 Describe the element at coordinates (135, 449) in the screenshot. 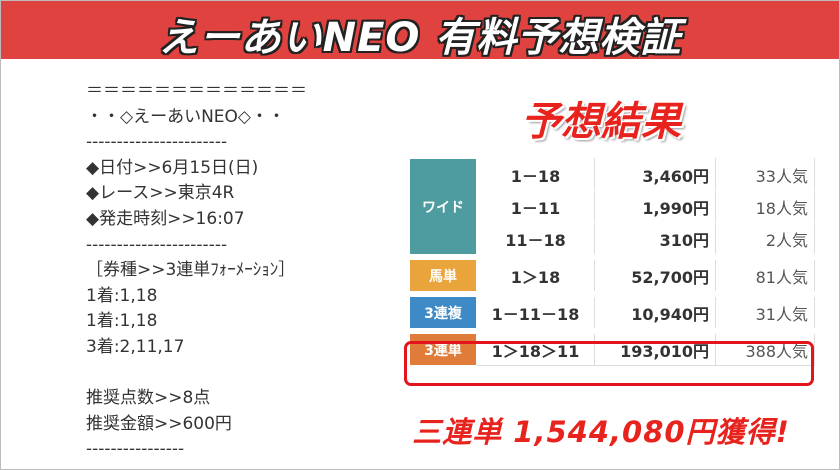

I see `prediction-line: ----------------` at that location.